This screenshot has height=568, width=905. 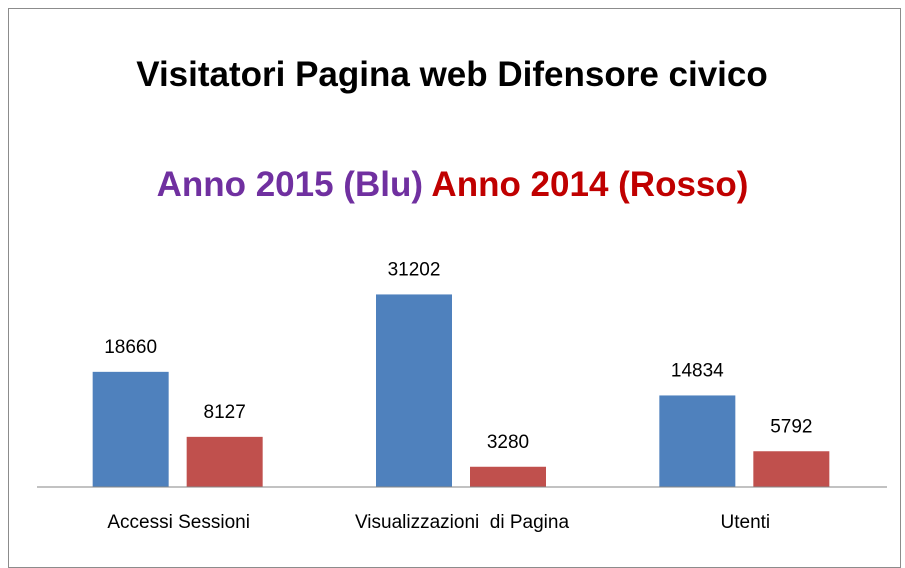 I want to click on data-label: 14834, so click(x=697, y=370).